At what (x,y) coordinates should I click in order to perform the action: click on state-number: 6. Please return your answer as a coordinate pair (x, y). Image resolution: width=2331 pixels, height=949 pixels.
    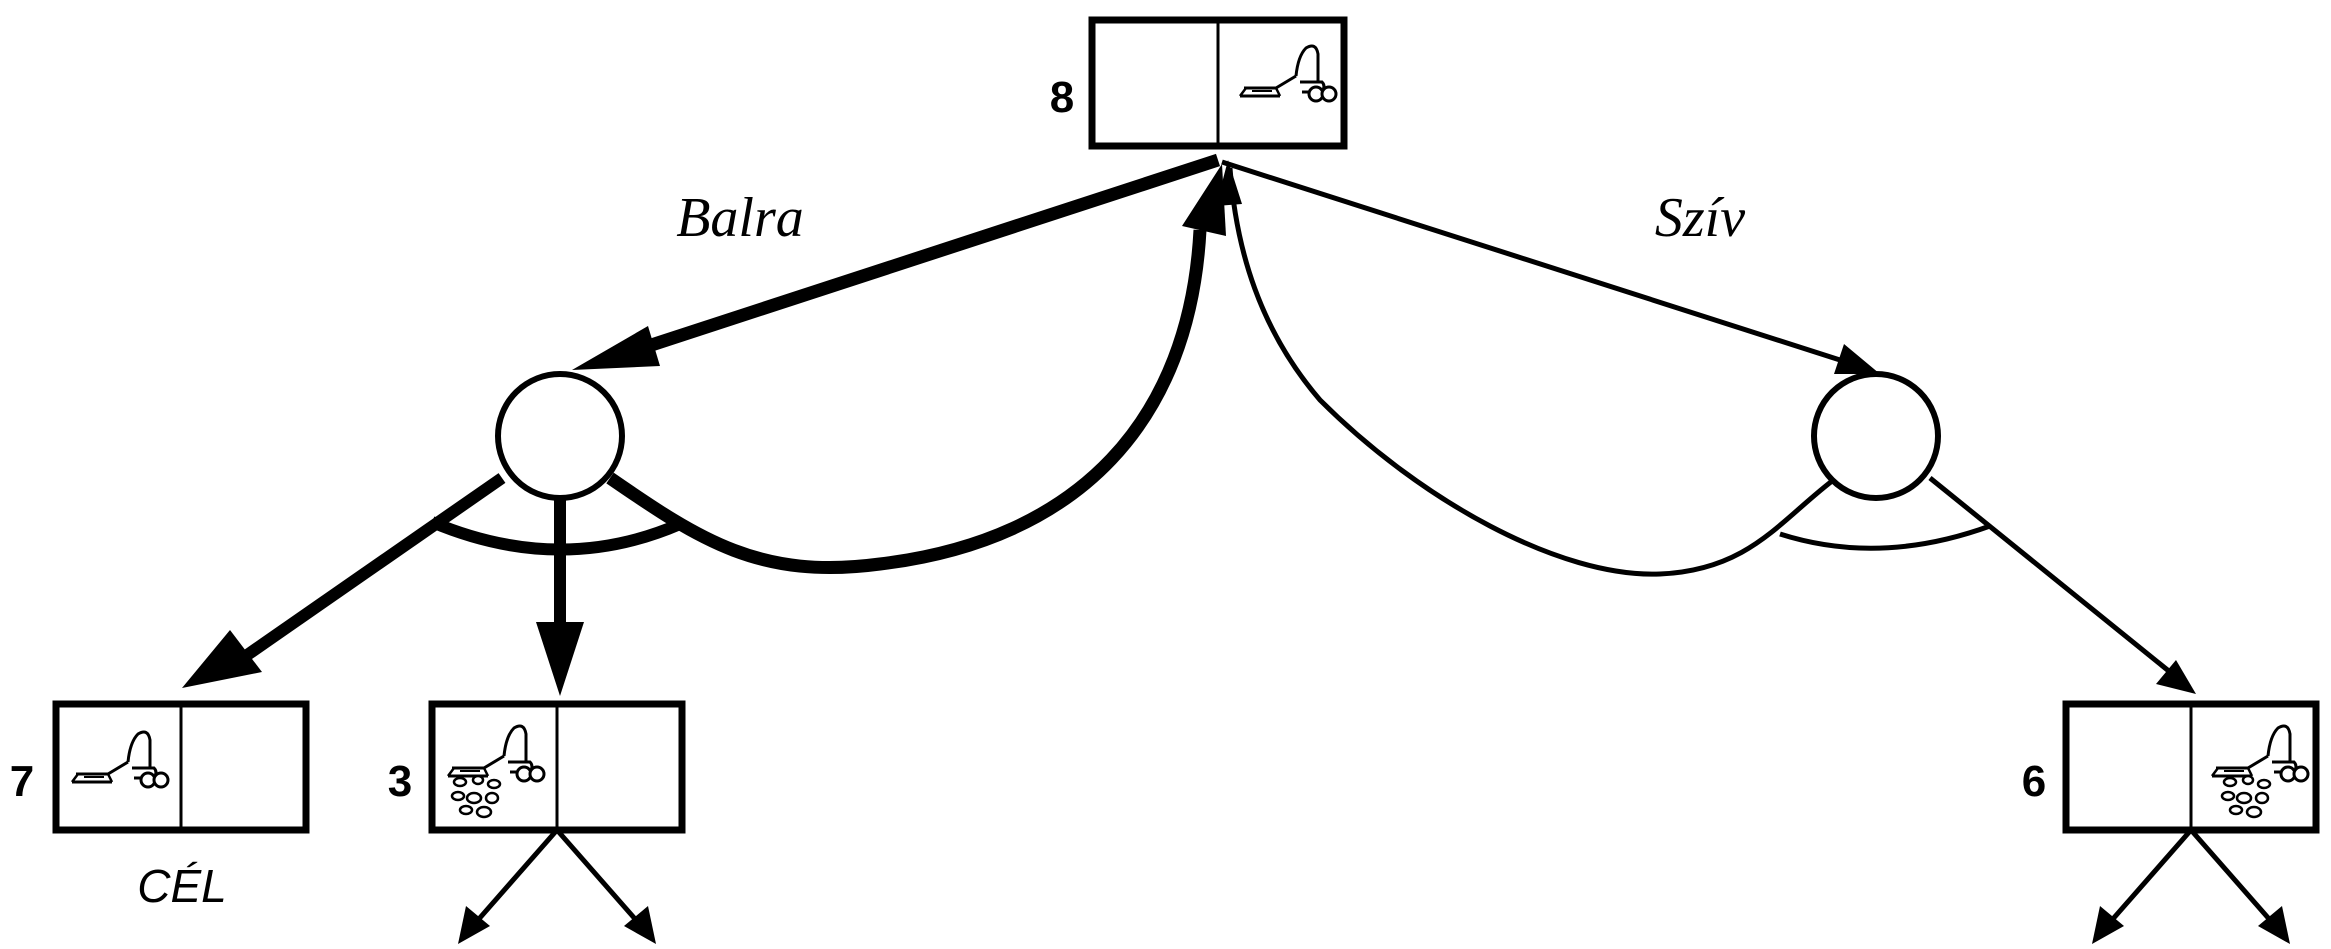
    Looking at the image, I should click on (2034, 781).